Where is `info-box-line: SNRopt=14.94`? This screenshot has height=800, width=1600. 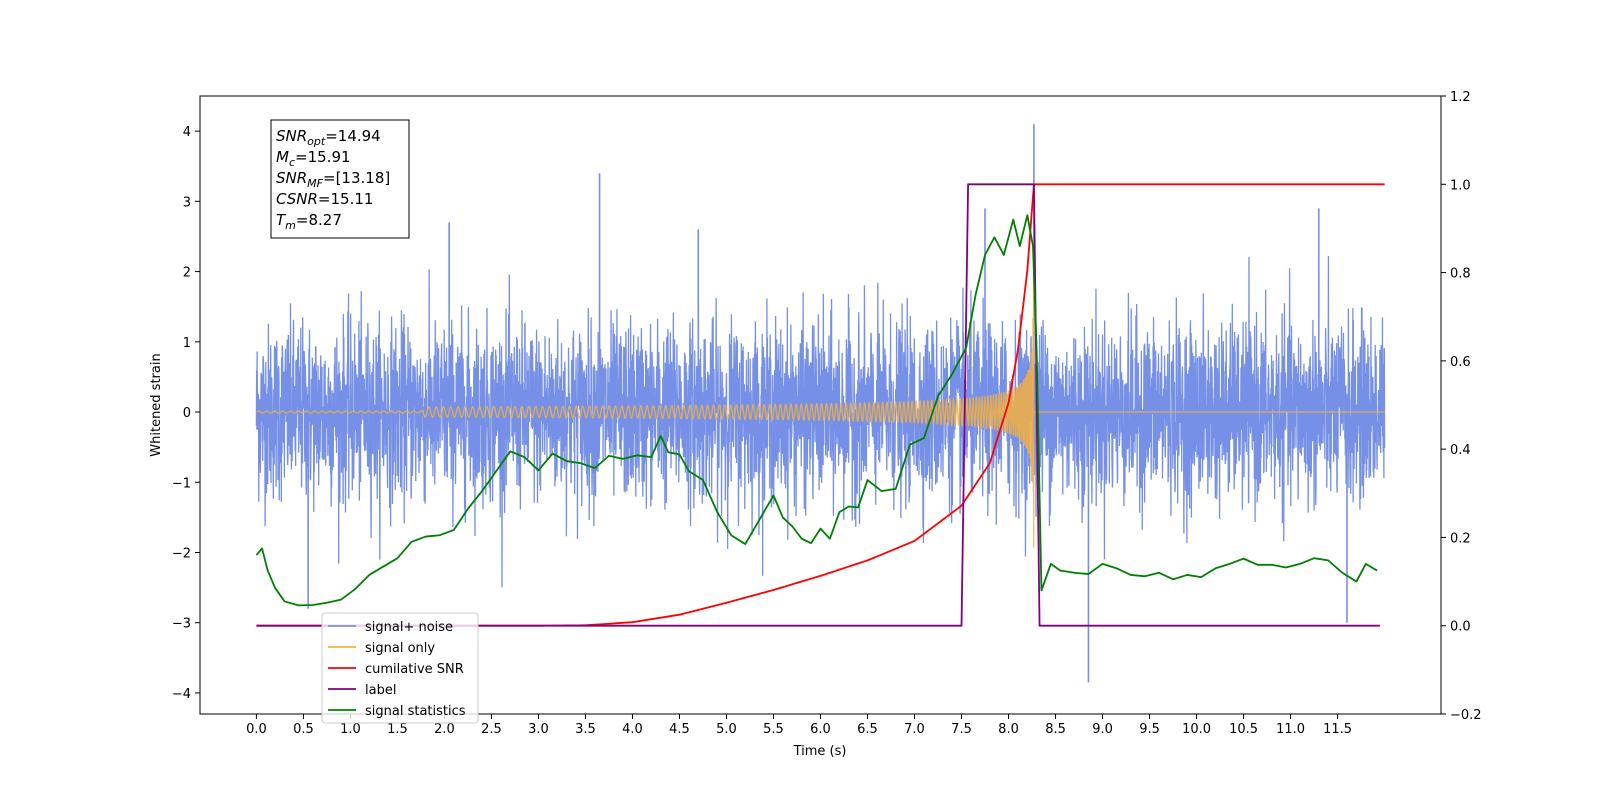 info-box-line: SNRopt=14.94 is located at coordinates (328, 137).